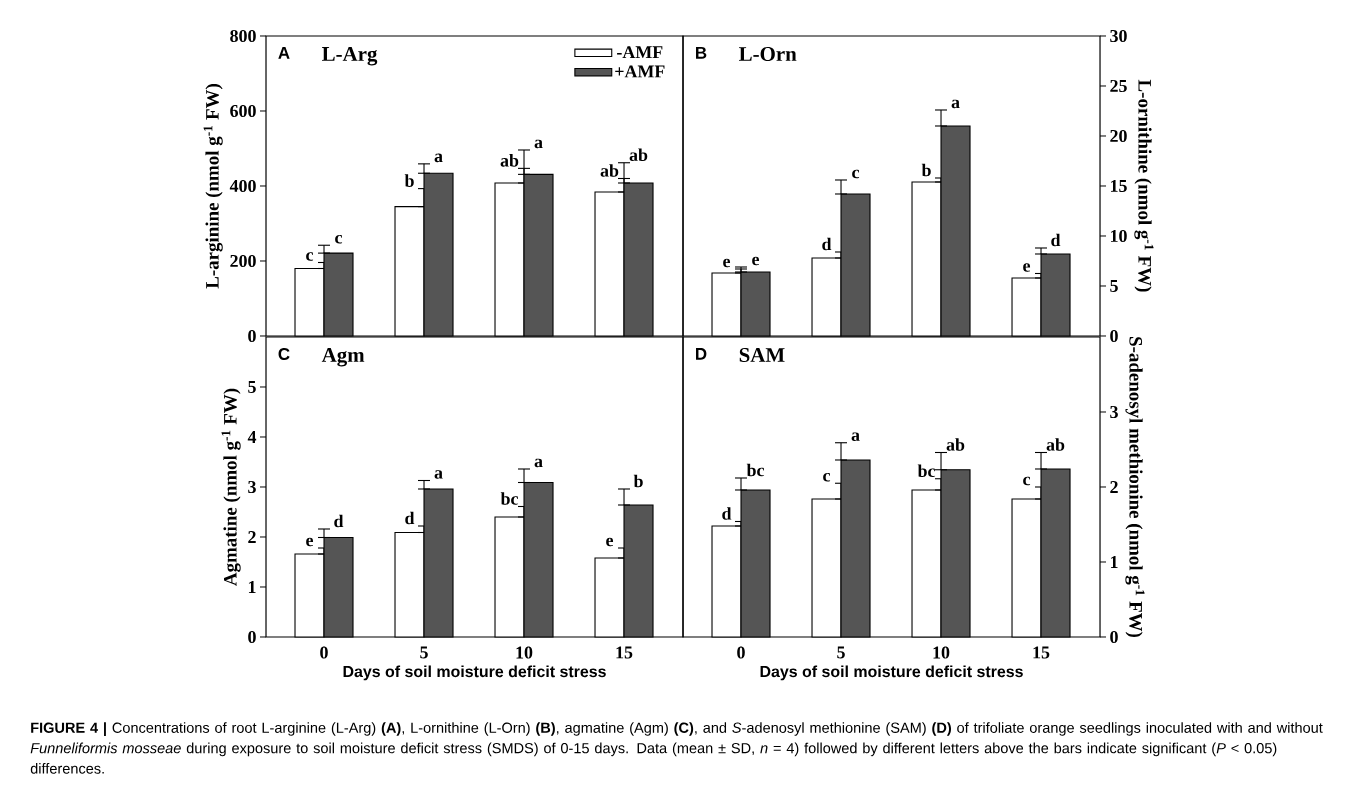 The height and width of the screenshot is (812, 1358). What do you see at coordinates (213, 186) in the screenshot?
I see `y-axis-title: L-arginine (nmol g$^{-1}$ FW)` at bounding box center [213, 186].